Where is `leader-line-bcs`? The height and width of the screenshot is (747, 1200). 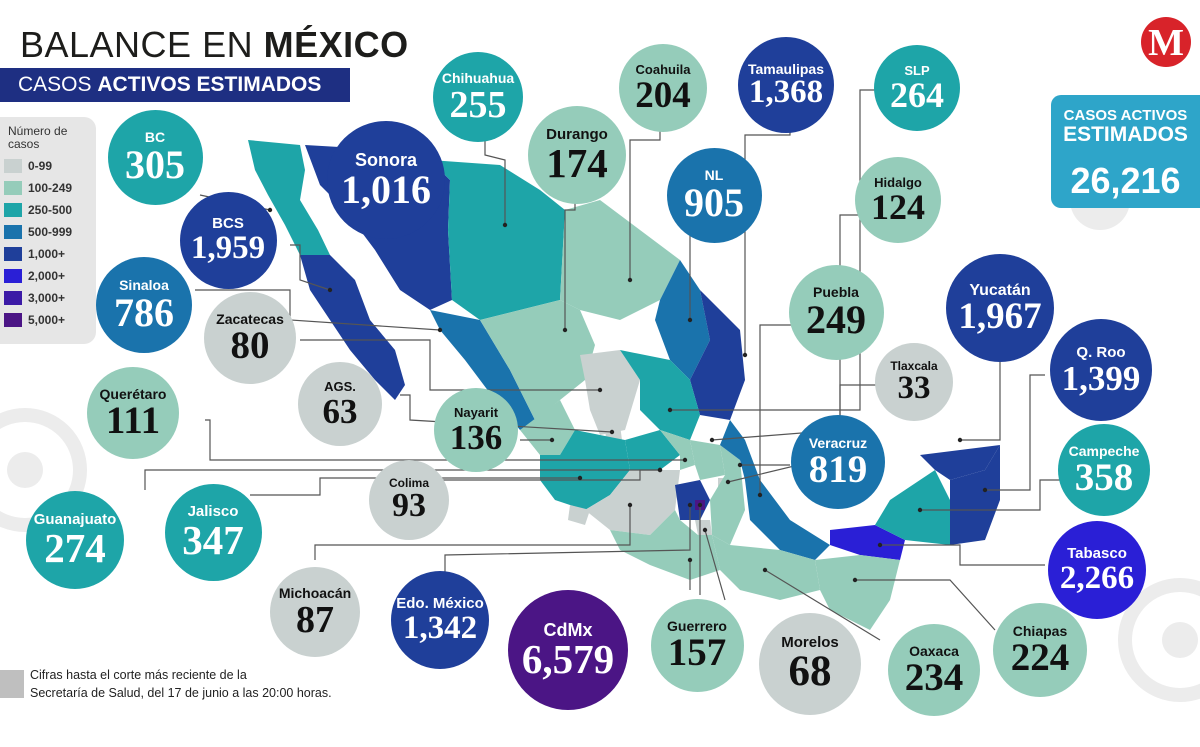
leader-line-bcs is located at coordinates (310, 267).